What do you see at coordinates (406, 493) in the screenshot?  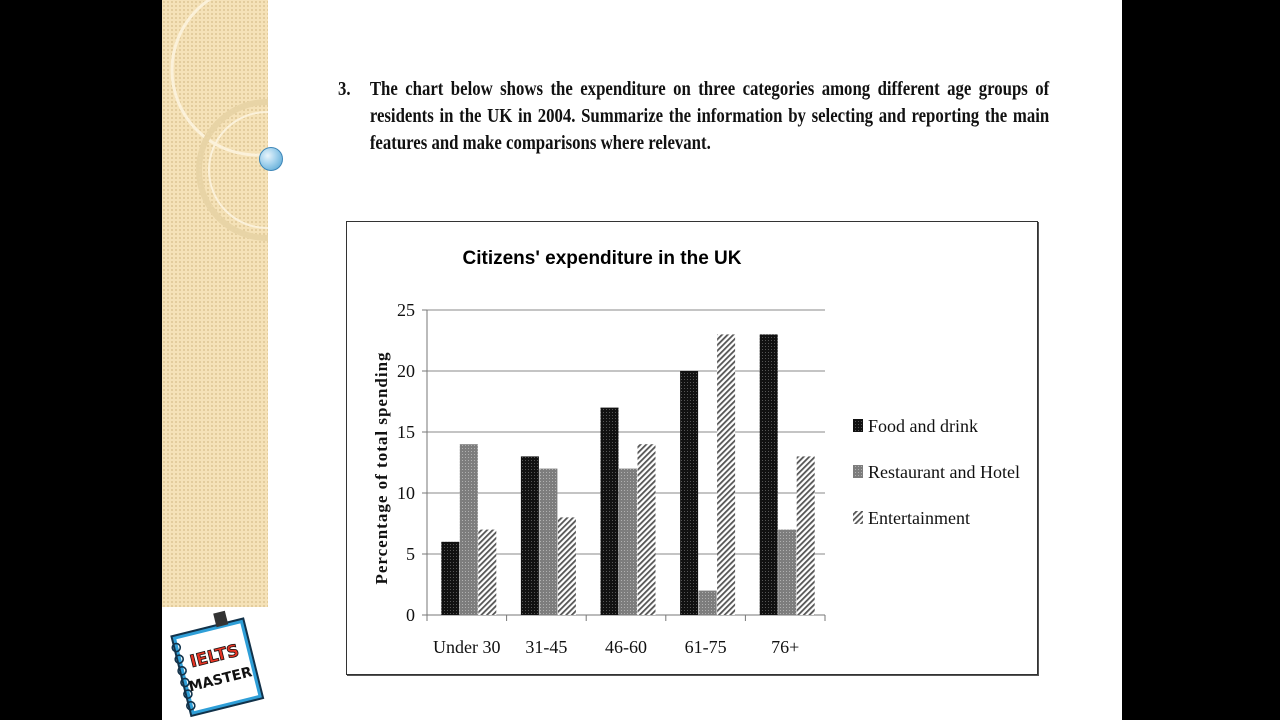 I see `y-tick-label: 10` at bounding box center [406, 493].